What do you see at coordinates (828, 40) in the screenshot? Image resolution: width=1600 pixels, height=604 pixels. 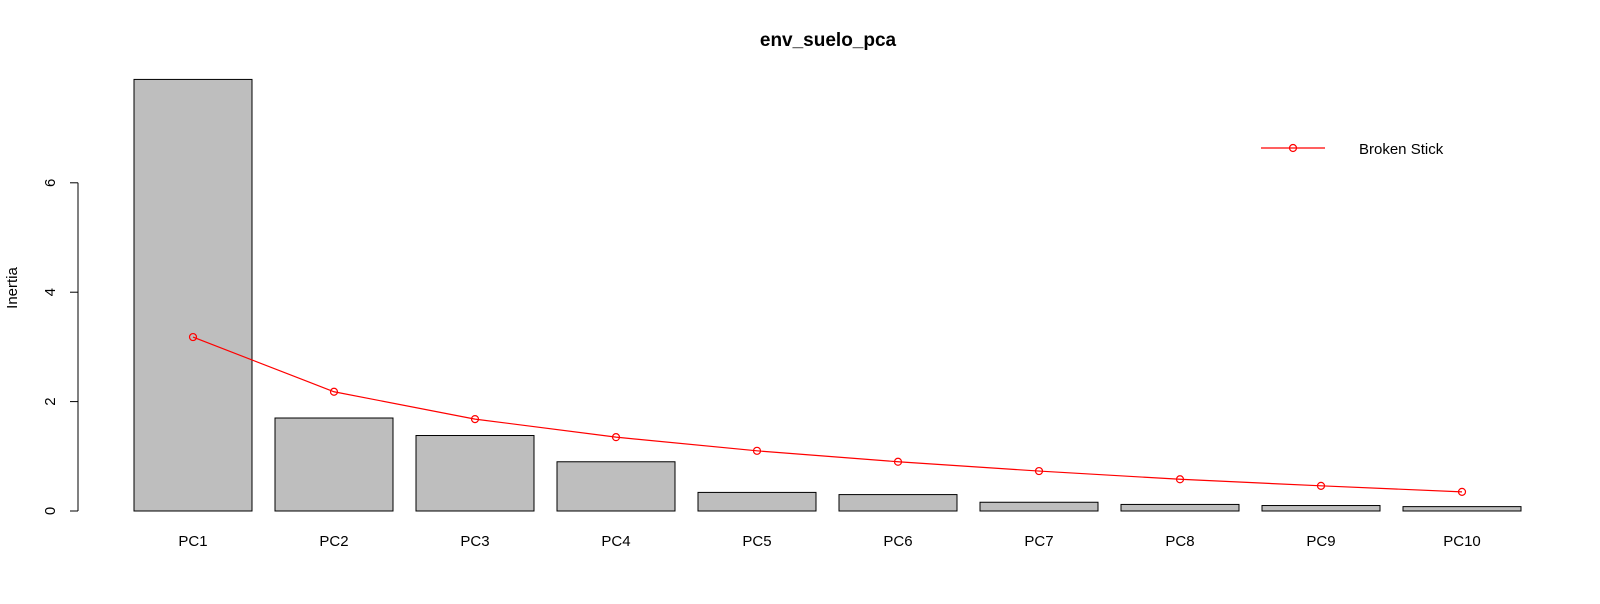 I see `chart-title: env_suelo_pca` at bounding box center [828, 40].